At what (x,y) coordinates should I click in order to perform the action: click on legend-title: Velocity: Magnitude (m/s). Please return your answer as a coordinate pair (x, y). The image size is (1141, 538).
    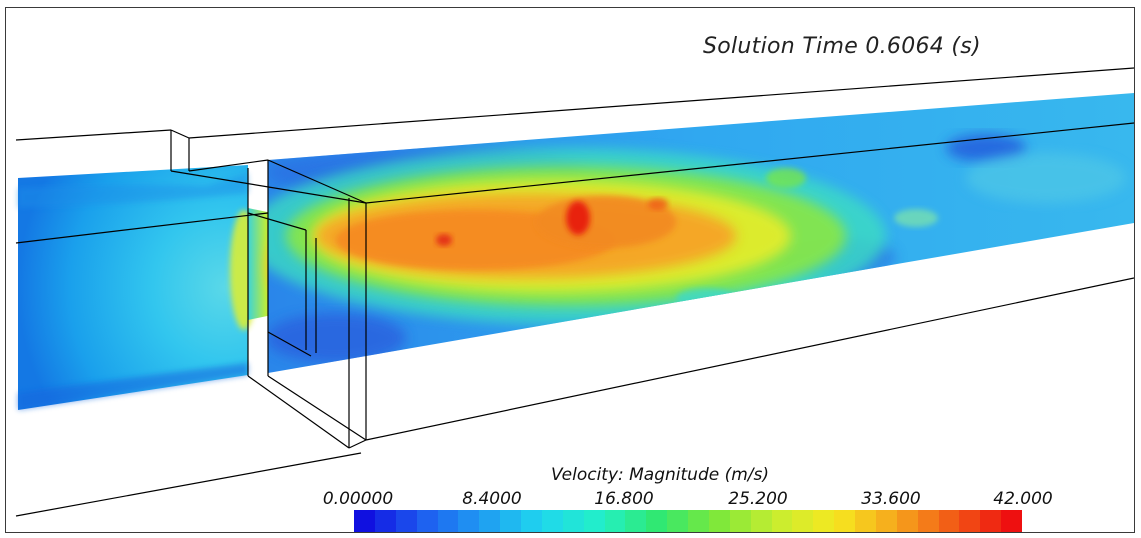
    Looking at the image, I should click on (660, 475).